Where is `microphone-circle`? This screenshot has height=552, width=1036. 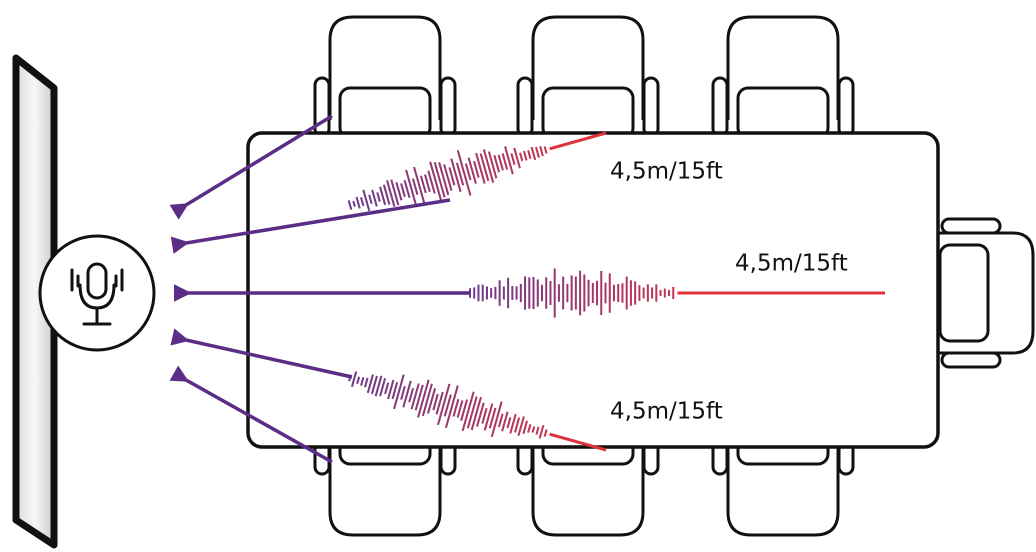 microphone-circle is located at coordinates (97, 293).